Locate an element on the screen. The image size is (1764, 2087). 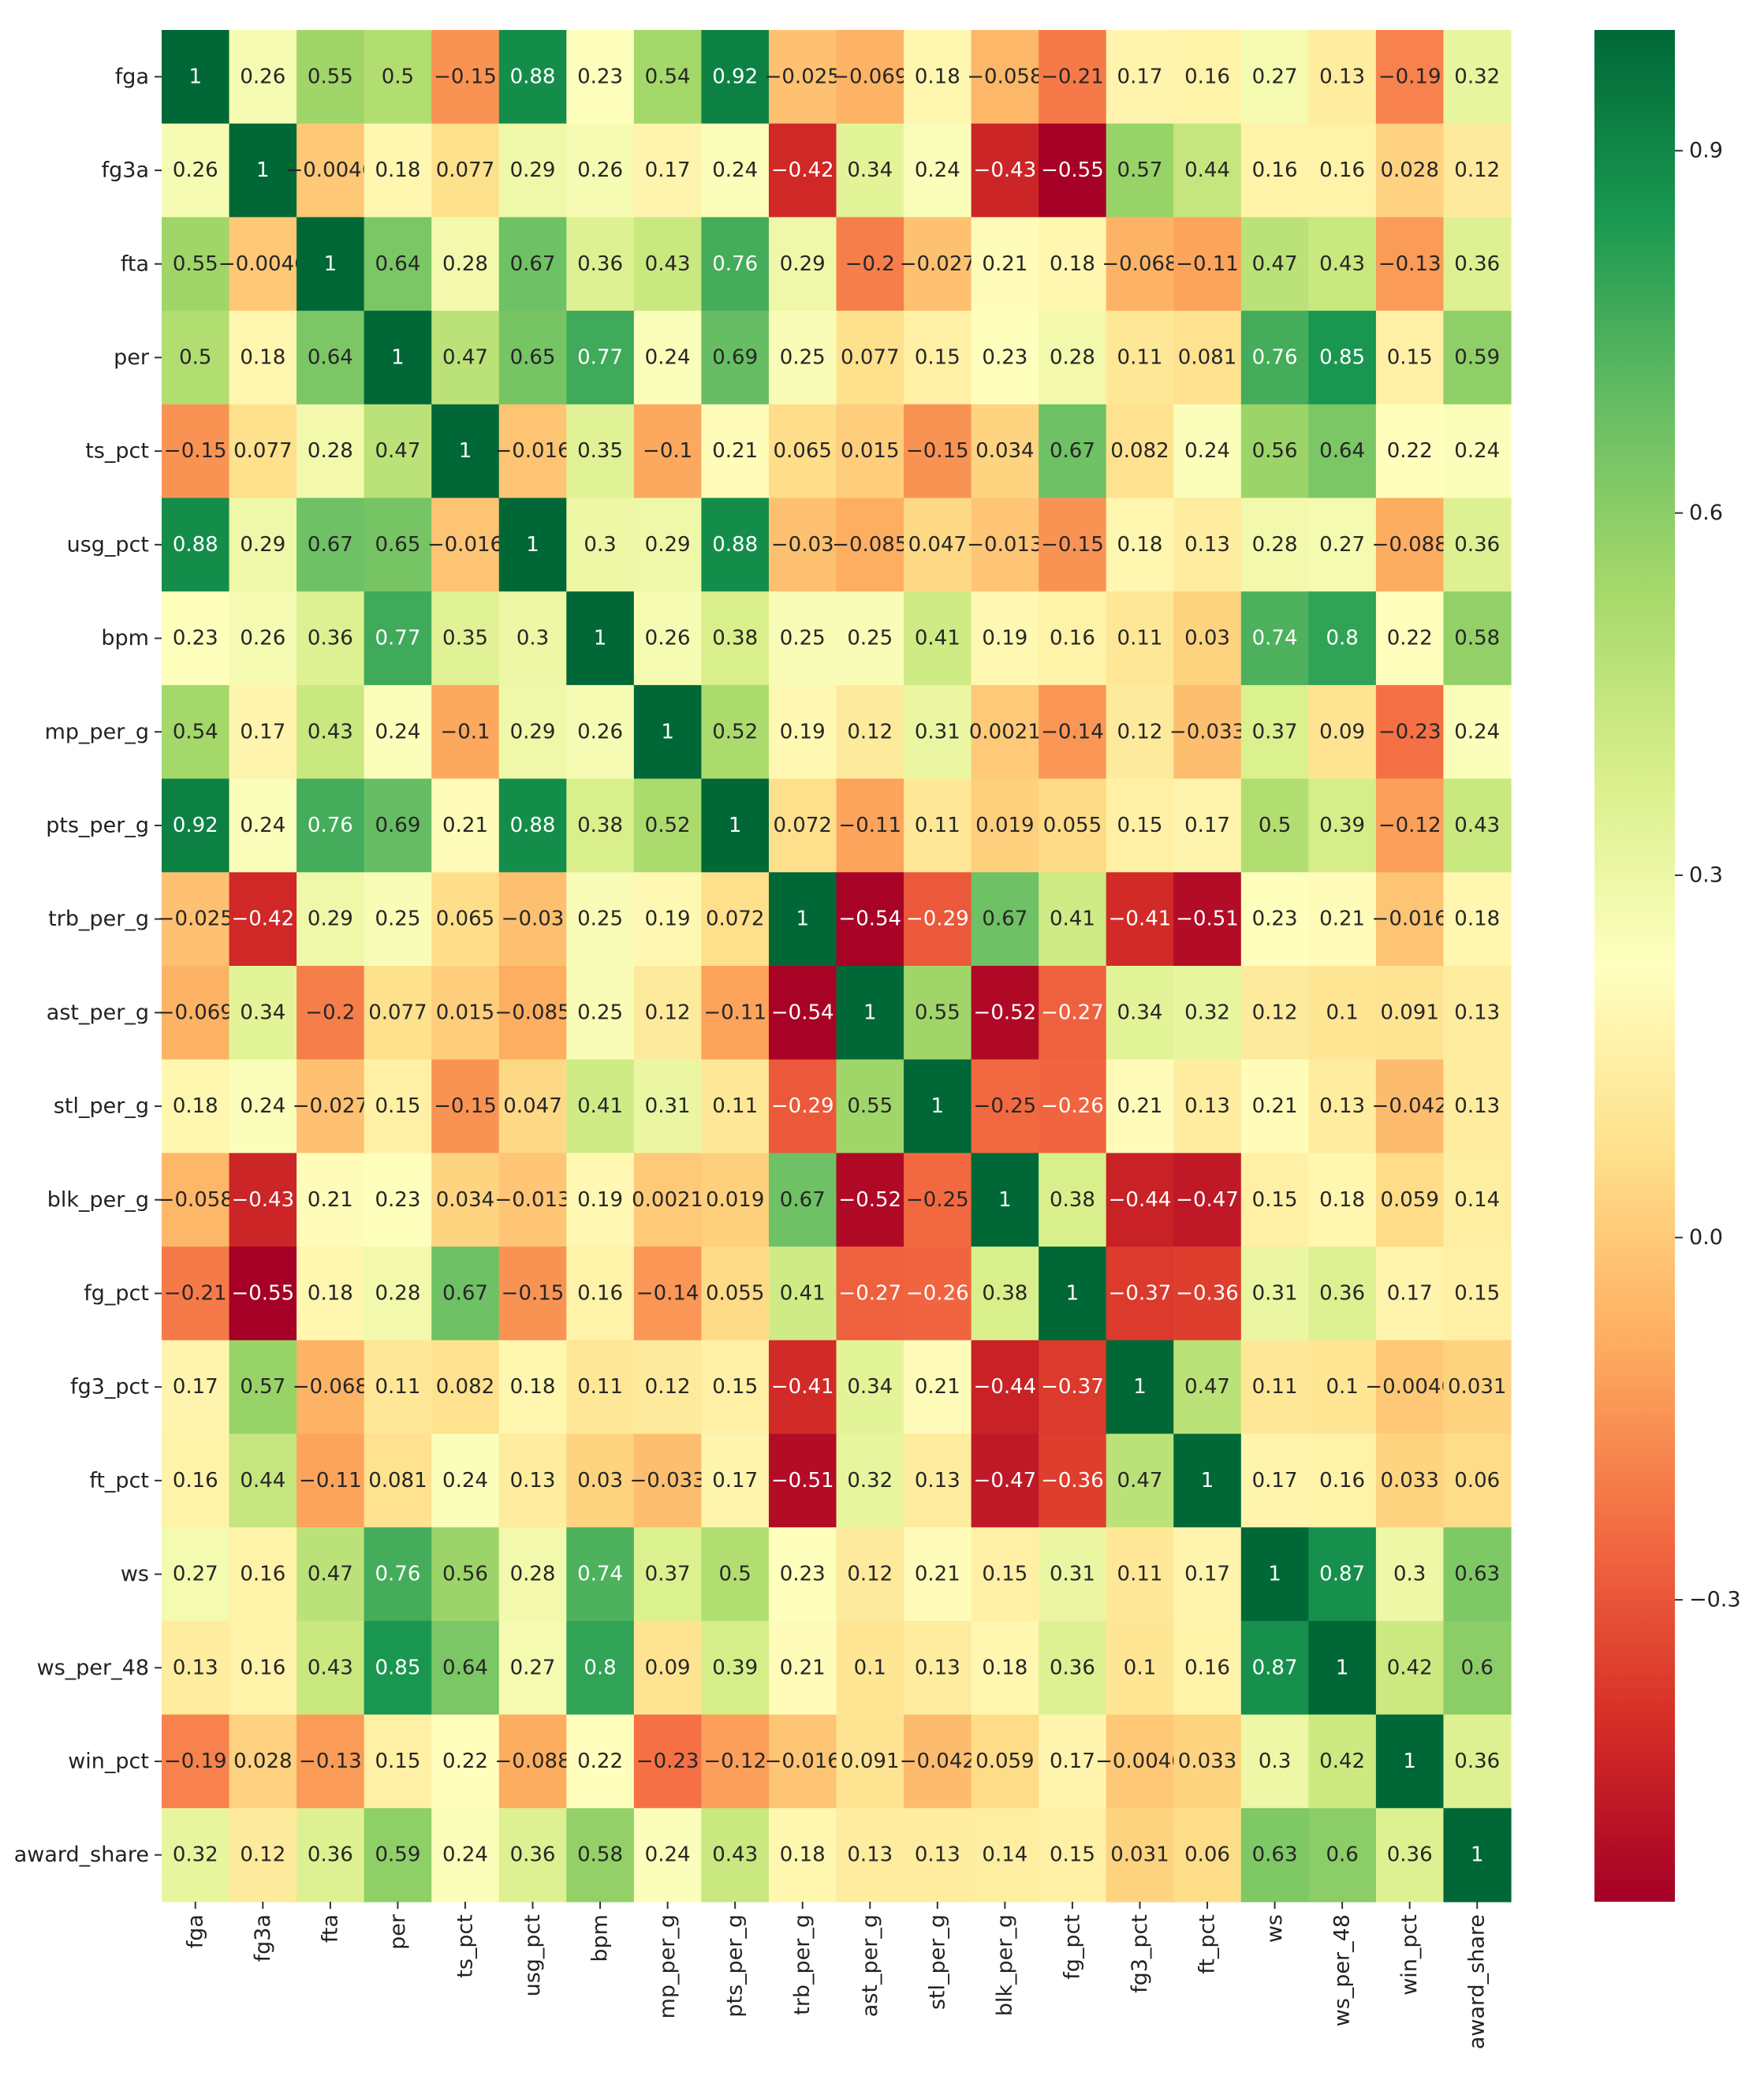
cell-value-label: −0.085 is located at coordinates (532, 1012).